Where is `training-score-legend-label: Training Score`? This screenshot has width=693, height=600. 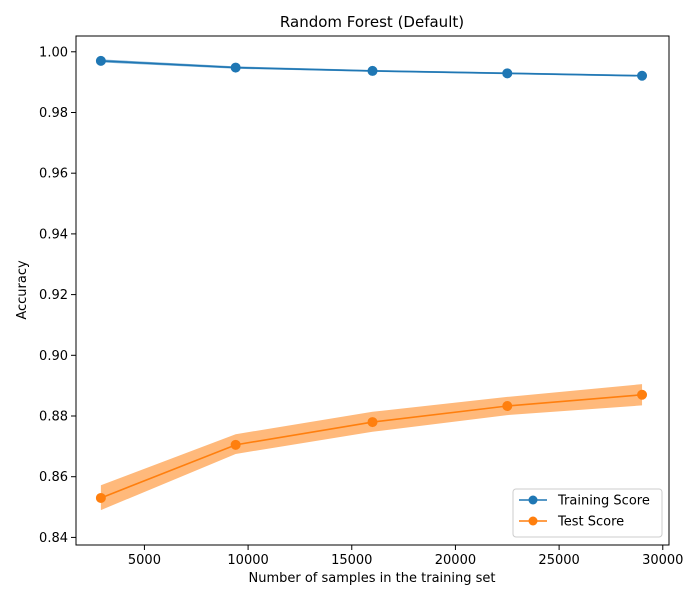 training-score-legend-label: Training Score is located at coordinates (603, 501).